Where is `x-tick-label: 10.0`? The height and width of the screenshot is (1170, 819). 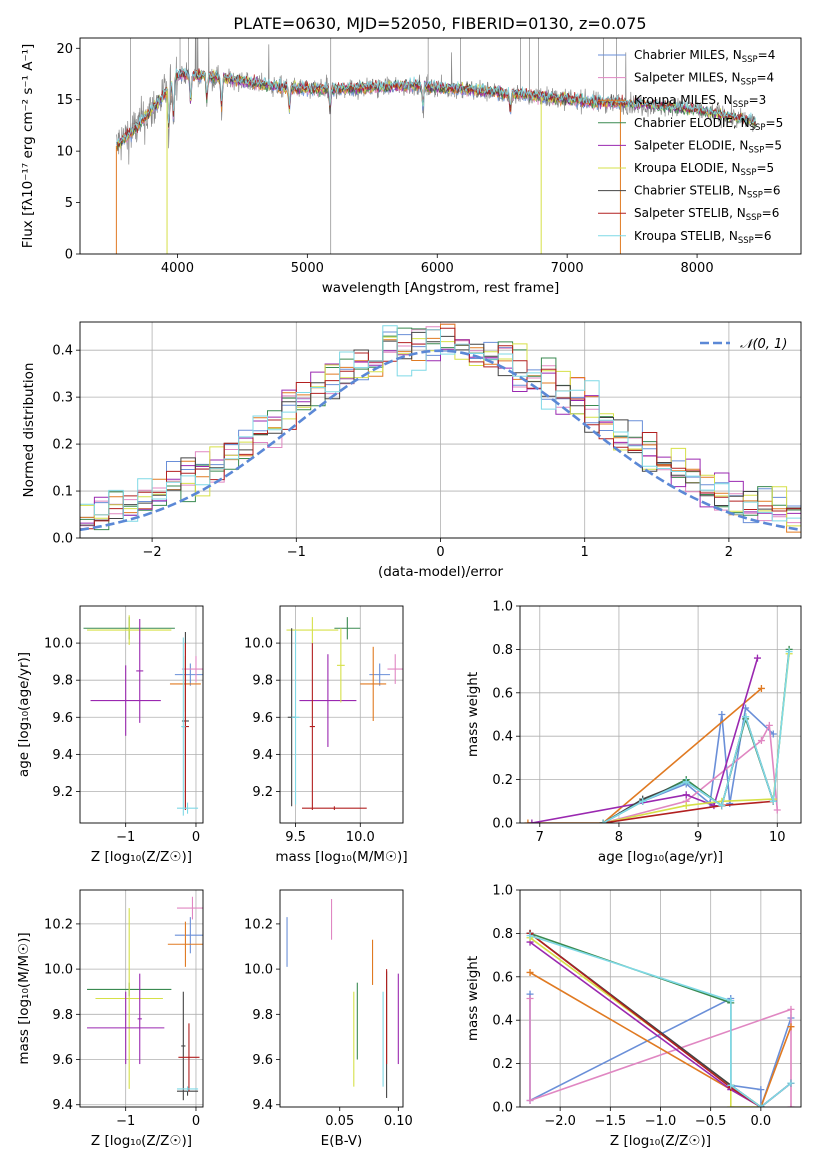
x-tick-label: 10.0 is located at coordinates (360, 837).